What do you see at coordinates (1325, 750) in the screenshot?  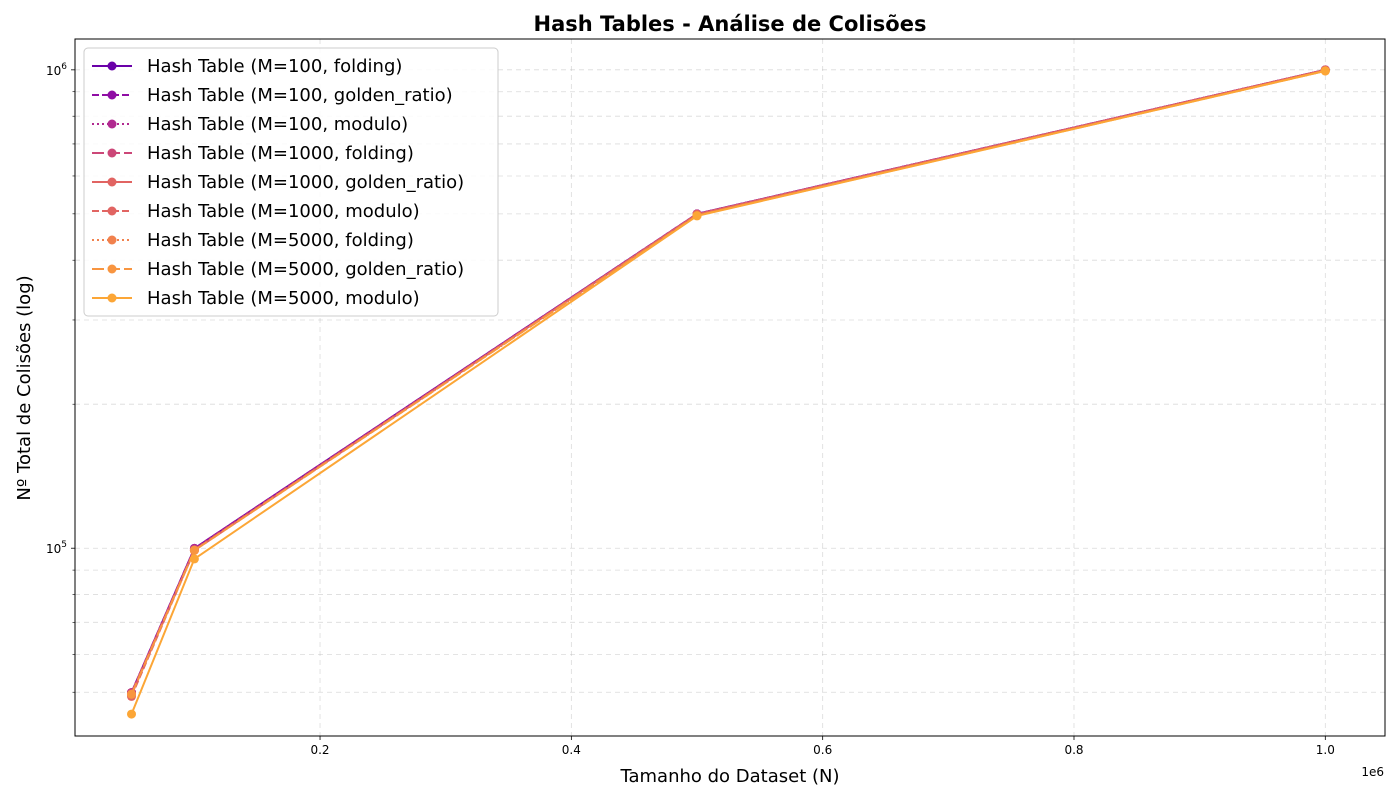 I see `x-tick-label: 1.0` at bounding box center [1325, 750].